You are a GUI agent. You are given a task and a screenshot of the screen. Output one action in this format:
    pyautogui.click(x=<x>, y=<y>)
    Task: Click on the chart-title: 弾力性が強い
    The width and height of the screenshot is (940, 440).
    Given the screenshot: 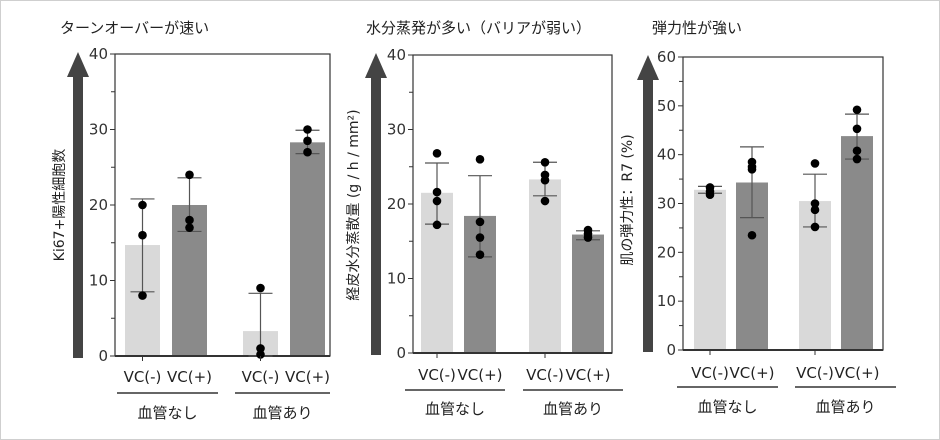 What is the action you would take?
    pyautogui.click(x=697, y=28)
    